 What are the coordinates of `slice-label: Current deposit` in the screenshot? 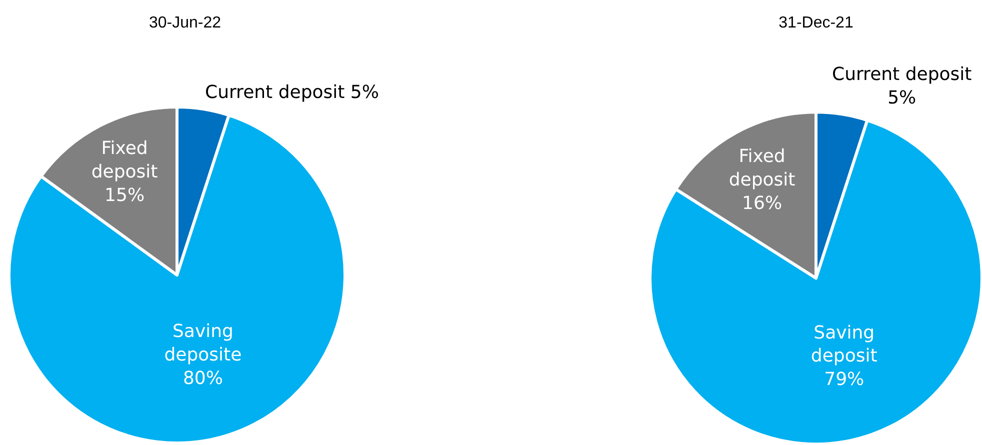 It's located at (902, 74).